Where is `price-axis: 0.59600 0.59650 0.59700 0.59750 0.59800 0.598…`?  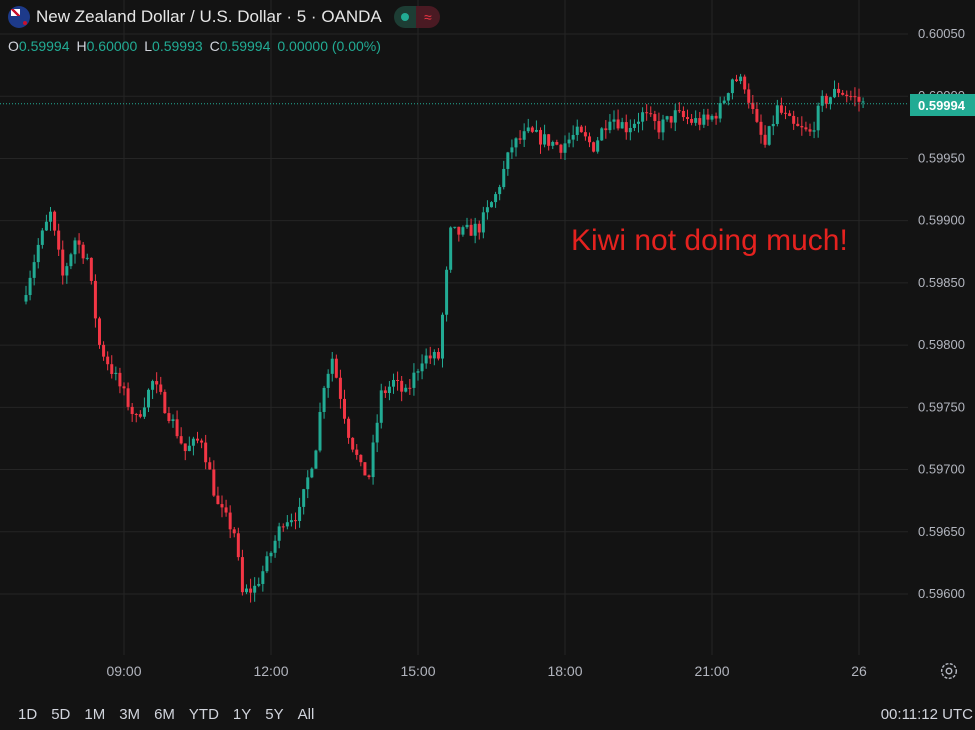 price-axis: 0.59600 0.59650 0.59700 0.59750 0.59800 0.598… is located at coordinates (941, 313).